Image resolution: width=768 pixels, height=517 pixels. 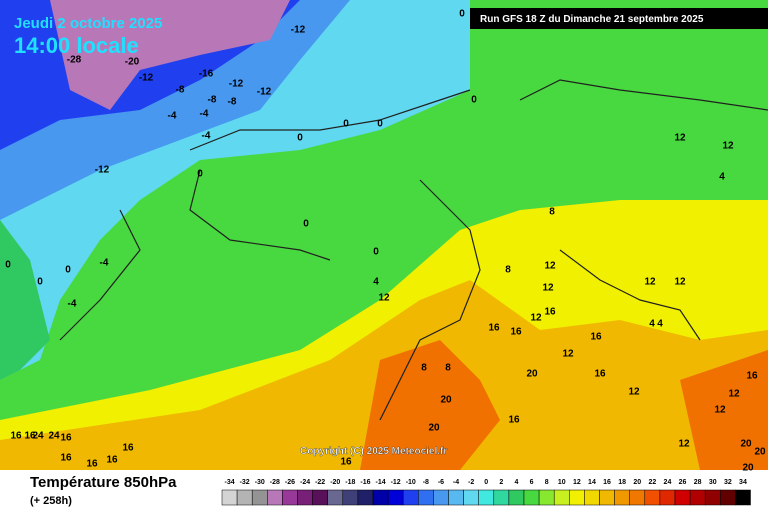 I want to click on scale-label: -2, so click(x=471, y=482).